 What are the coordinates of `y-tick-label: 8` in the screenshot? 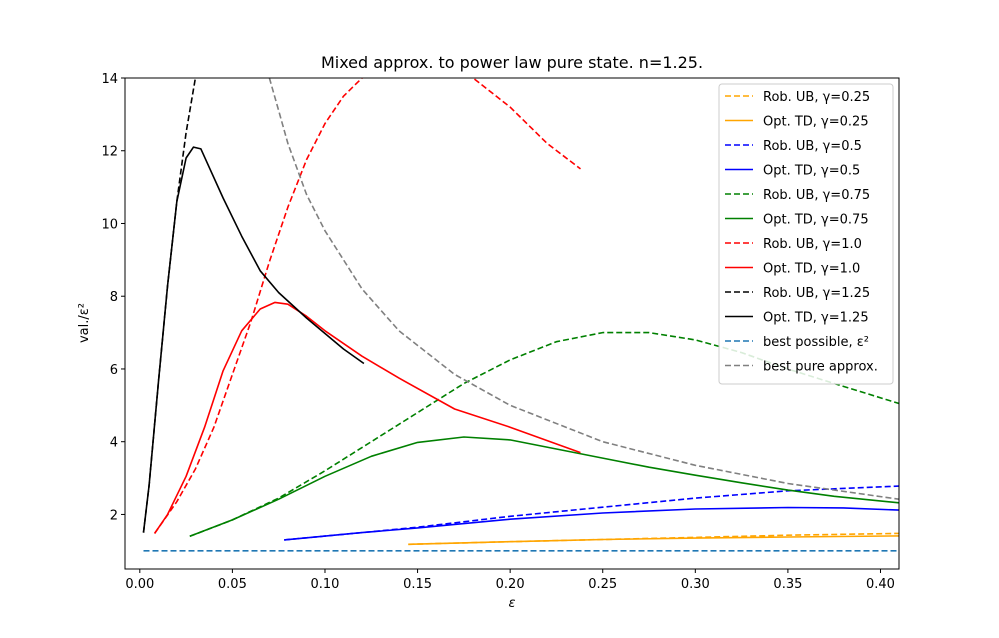 It's located at (114, 297).